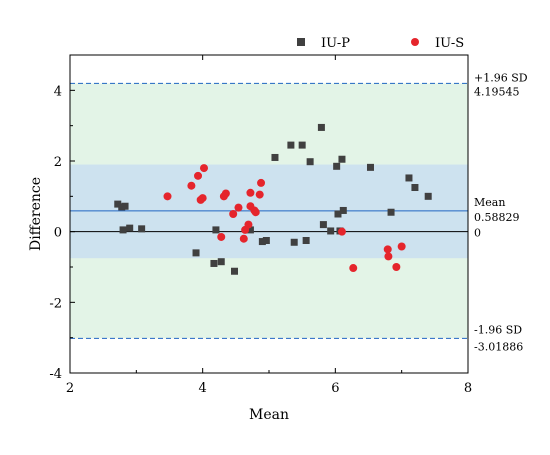 The width and height of the screenshot is (550, 455). What do you see at coordinates (415, 42) in the screenshot?
I see `legend-marker-iu-s` at bounding box center [415, 42].